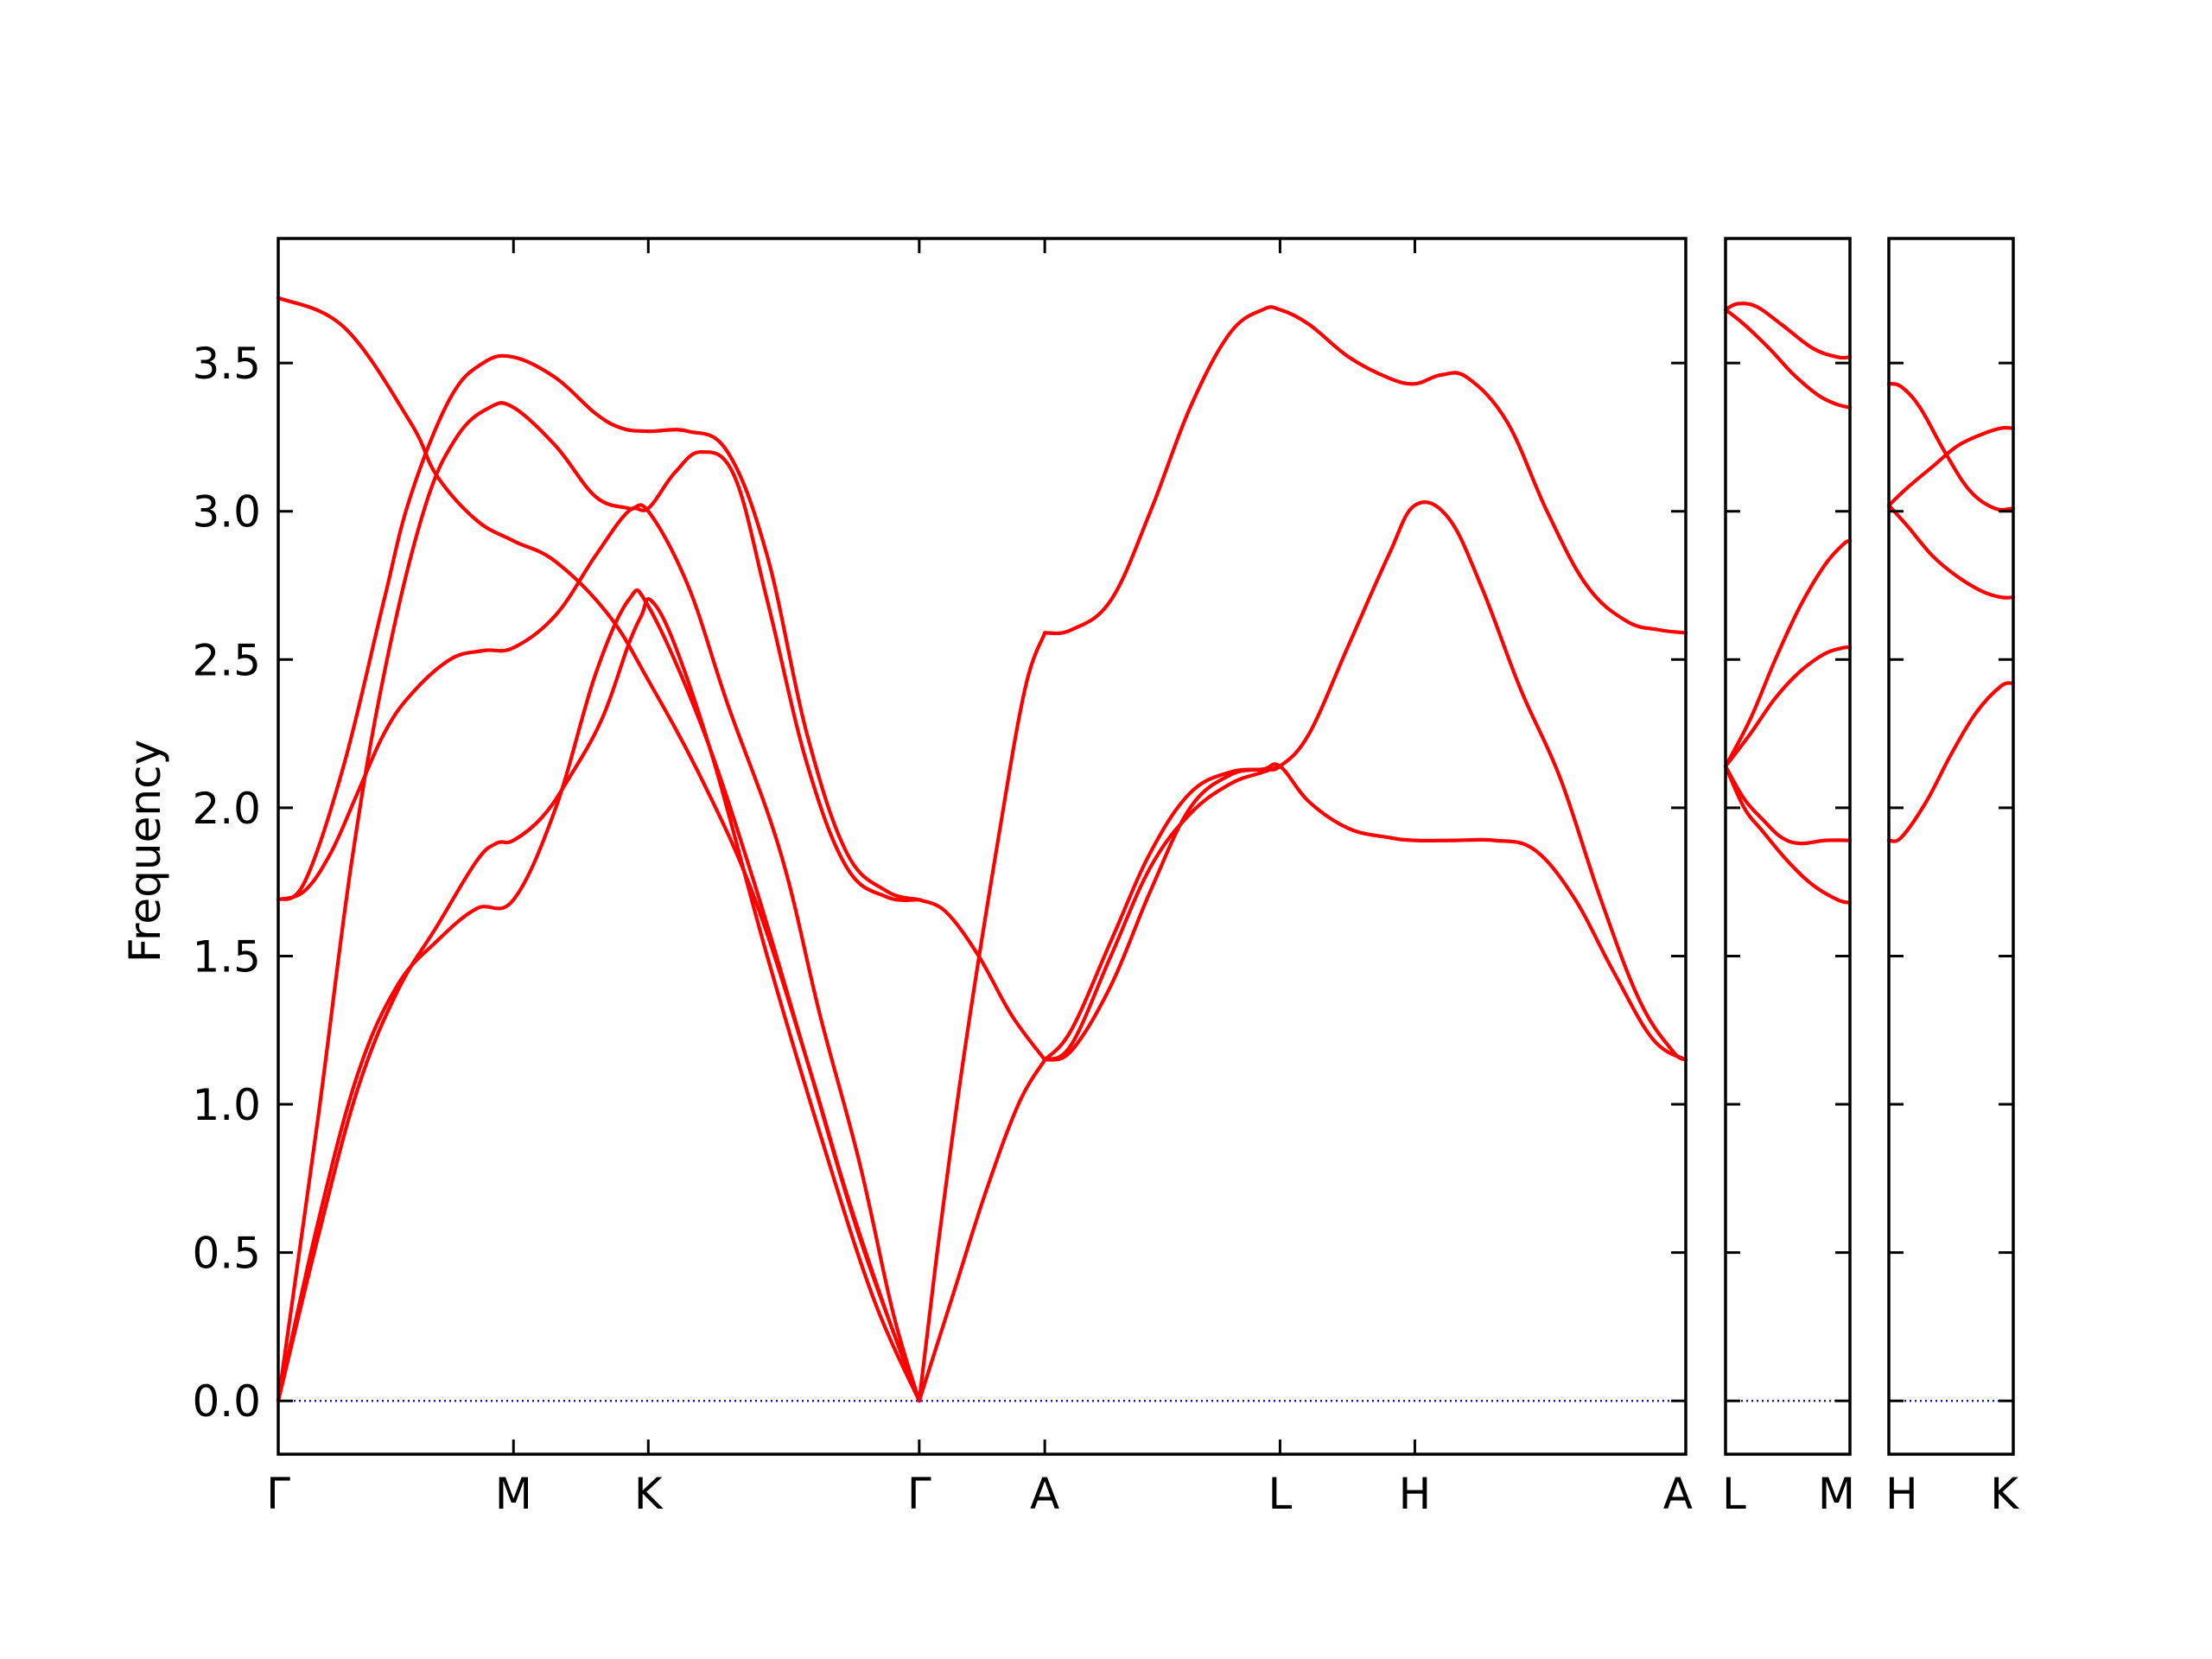  I want to click on y-tick-label: 2.5, so click(226, 660).